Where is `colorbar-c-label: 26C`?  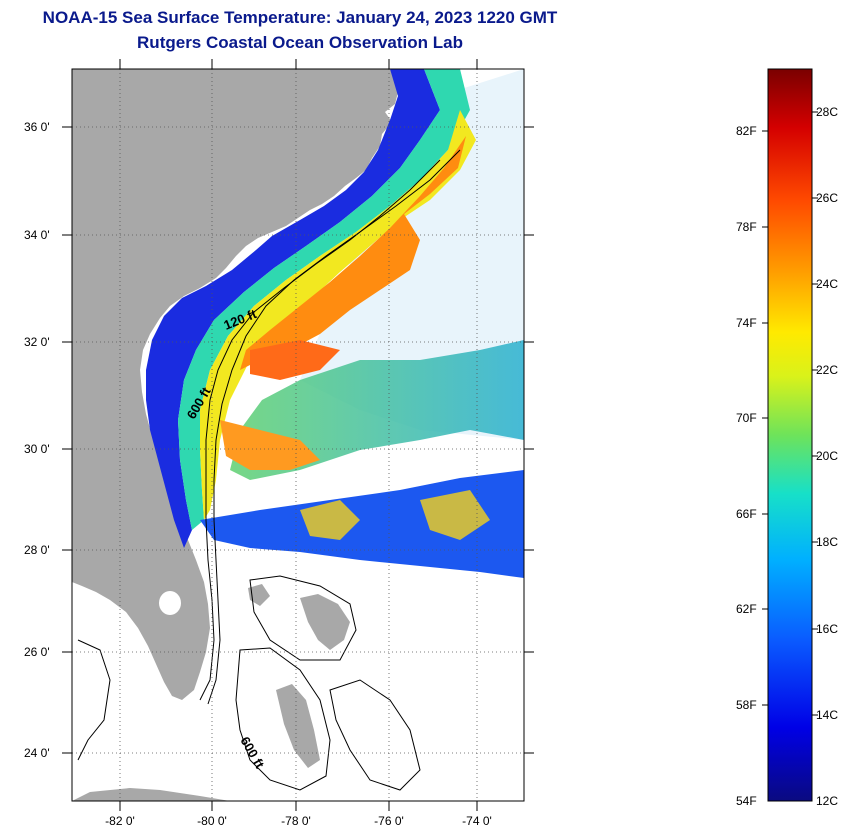 colorbar-c-label: 26C is located at coordinates (827, 198).